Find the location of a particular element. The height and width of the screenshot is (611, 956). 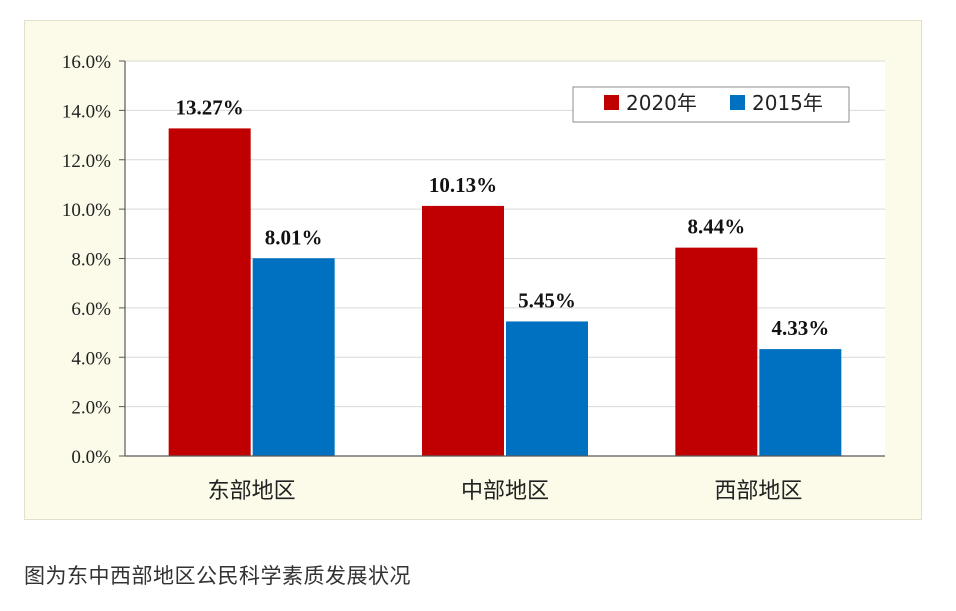

data-label: 8.01% is located at coordinates (294, 237).